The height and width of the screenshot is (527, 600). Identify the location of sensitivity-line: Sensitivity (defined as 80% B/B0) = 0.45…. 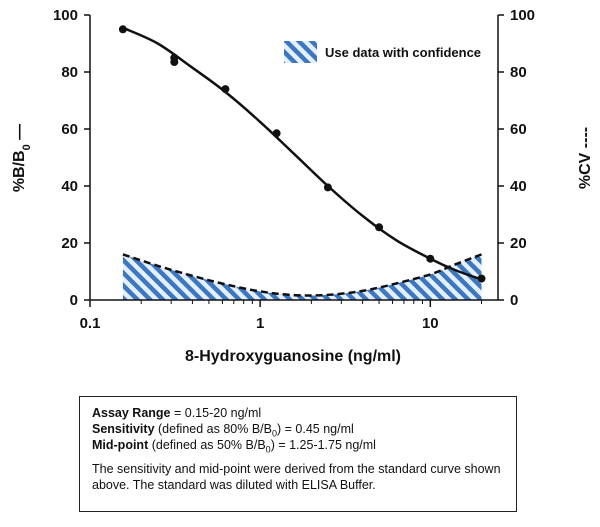
(298, 430).